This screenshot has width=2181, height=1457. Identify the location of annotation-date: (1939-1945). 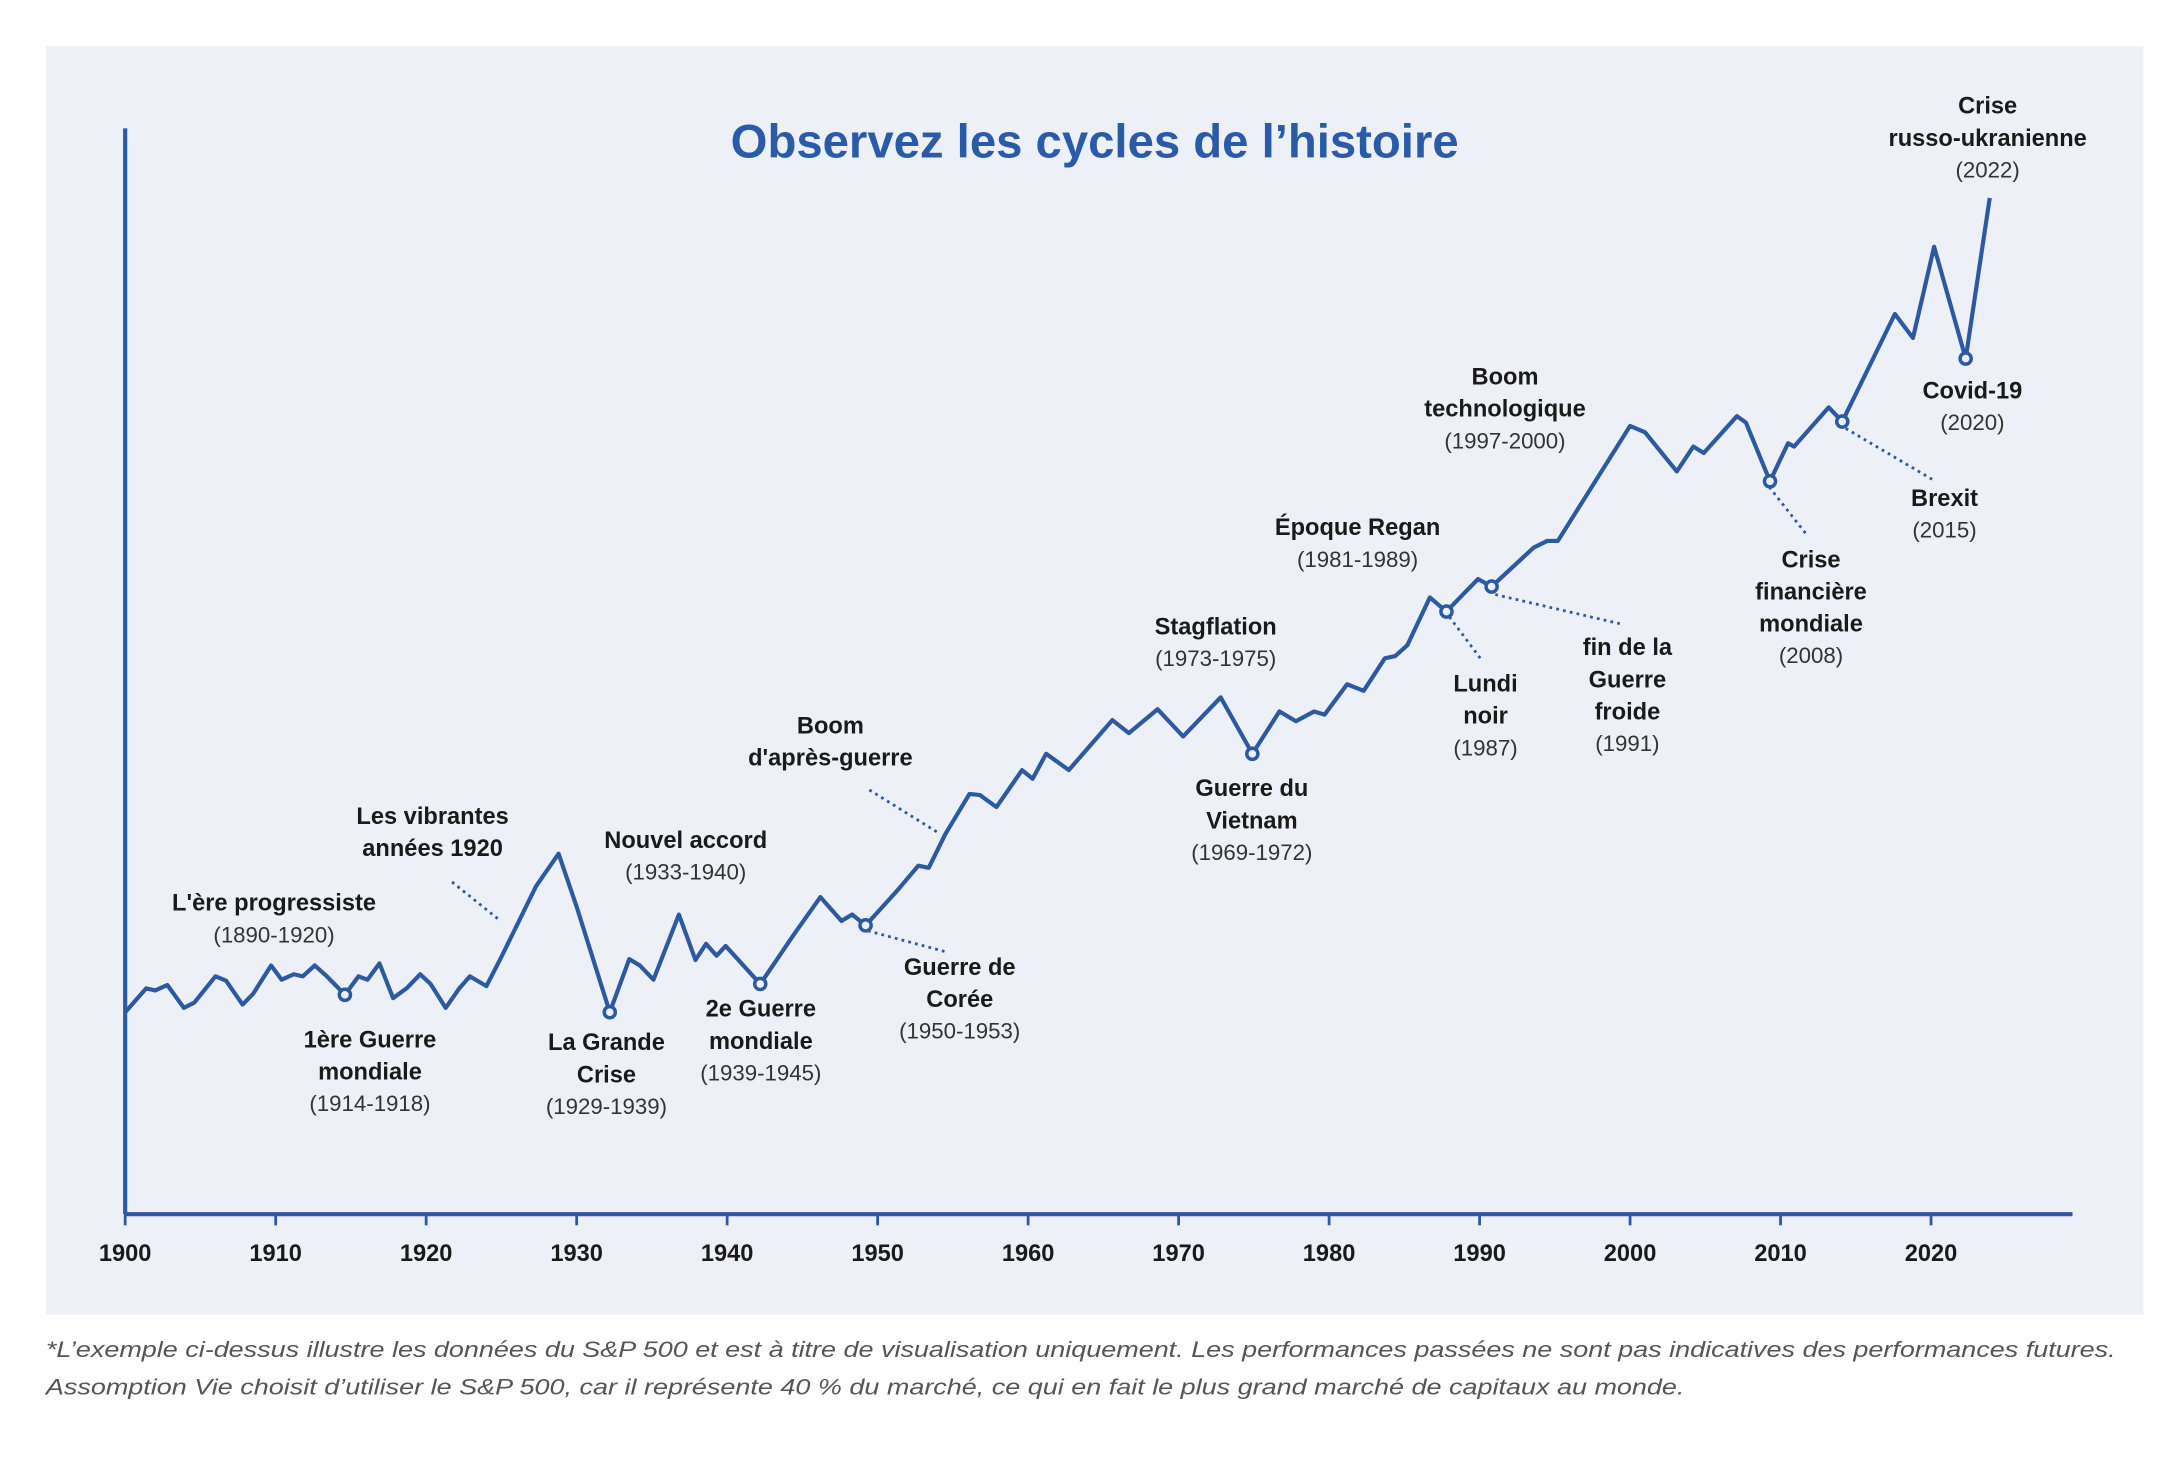
(760, 1072).